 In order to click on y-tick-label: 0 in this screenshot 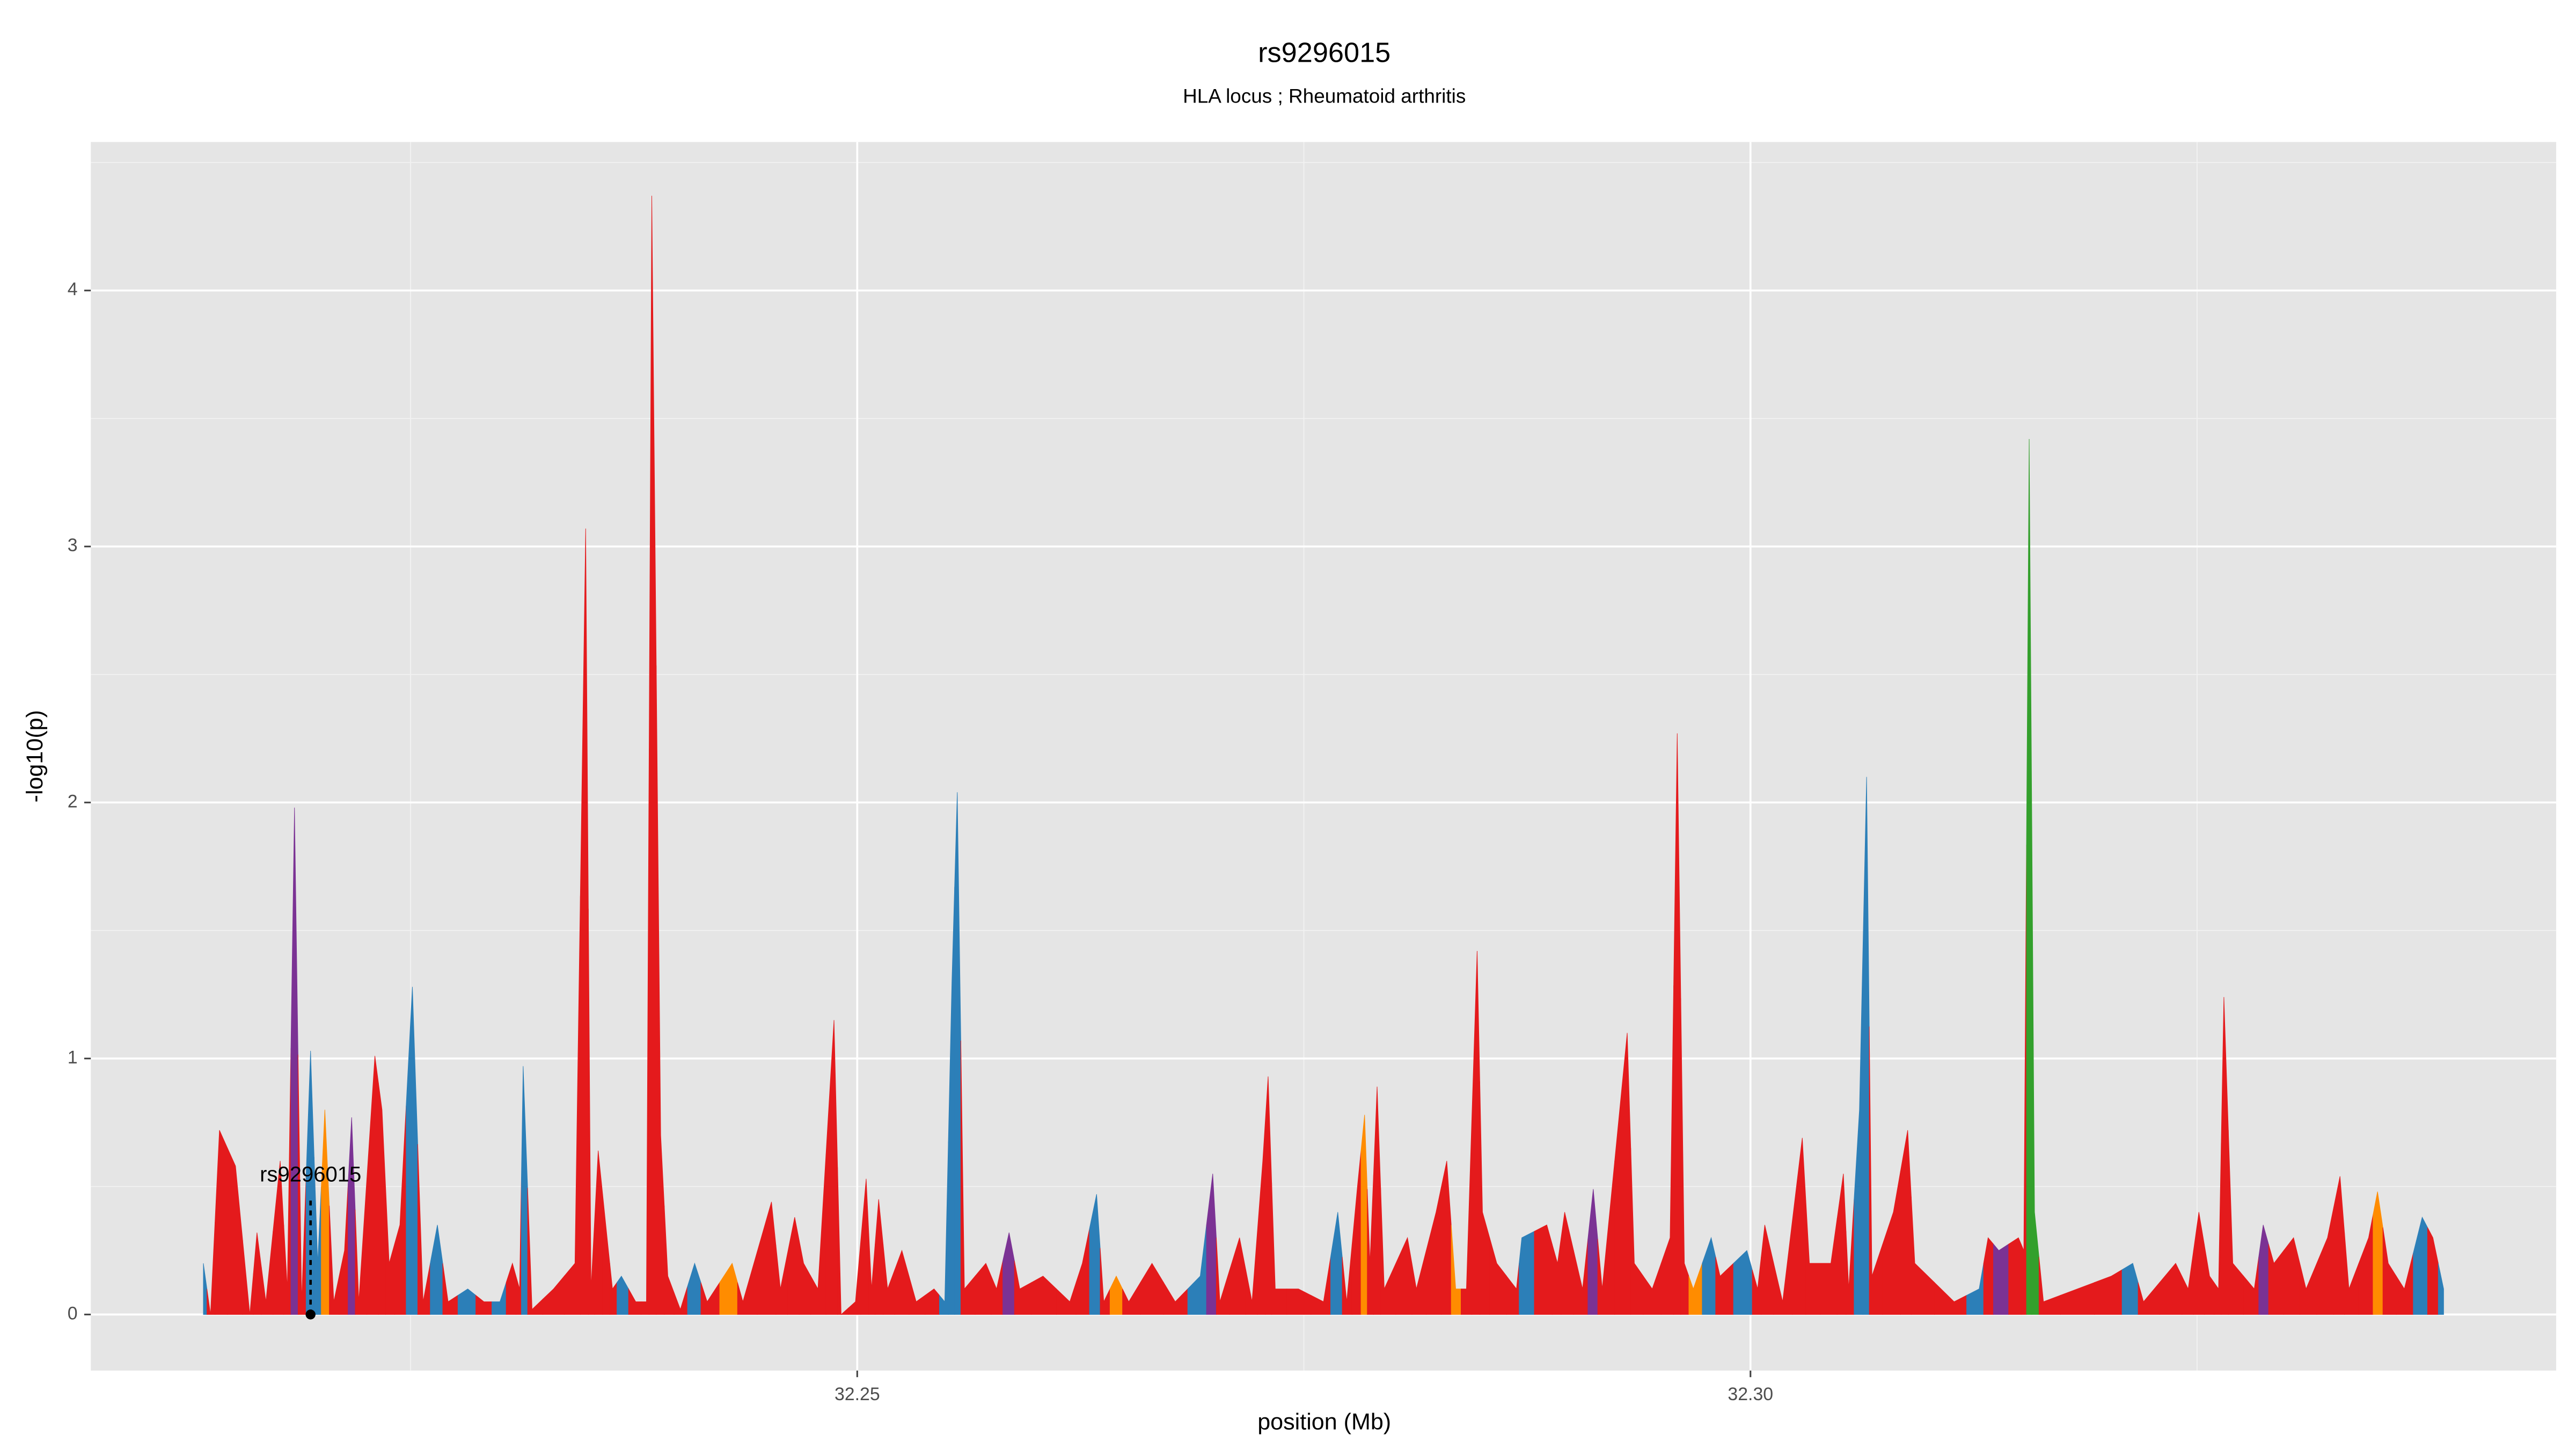, I will do `click(73, 1313)`.